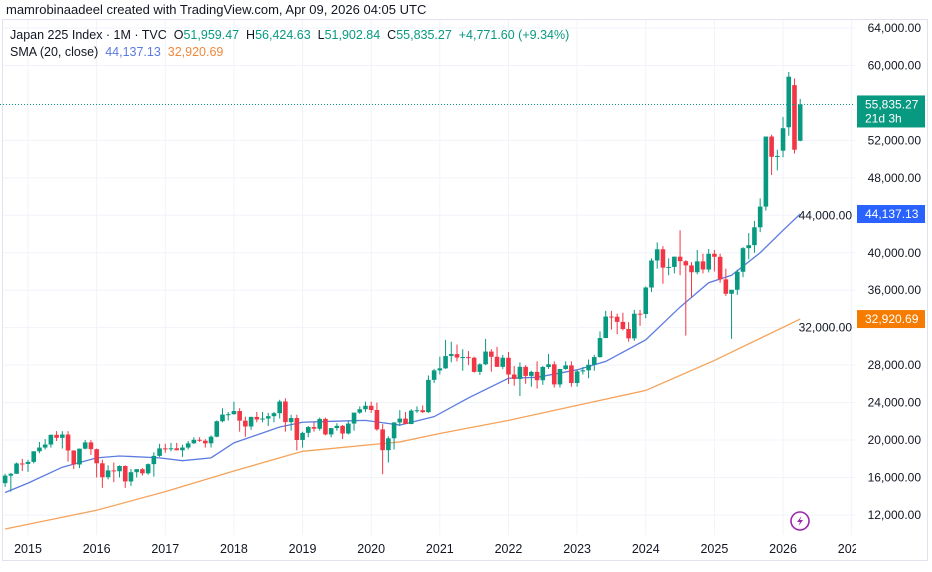  I want to click on time-tick-label: 2019, so click(303, 549).